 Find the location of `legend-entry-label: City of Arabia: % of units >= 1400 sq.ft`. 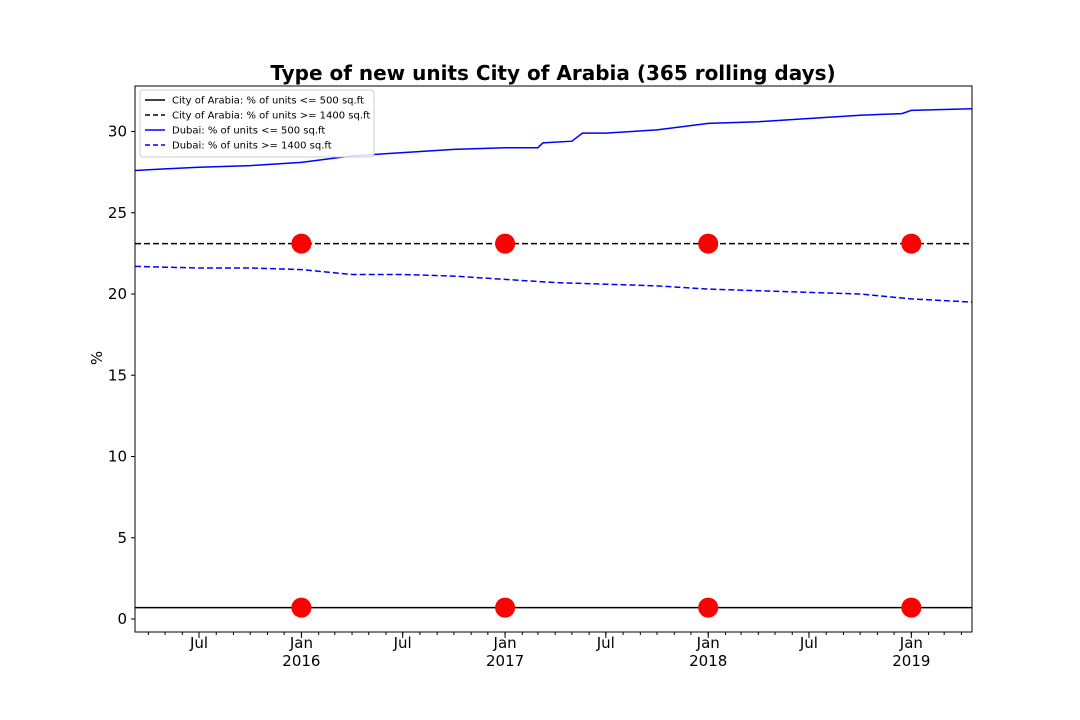

legend-entry-label: City of Arabia: % of units >= 1400 sq.ft is located at coordinates (271, 116).